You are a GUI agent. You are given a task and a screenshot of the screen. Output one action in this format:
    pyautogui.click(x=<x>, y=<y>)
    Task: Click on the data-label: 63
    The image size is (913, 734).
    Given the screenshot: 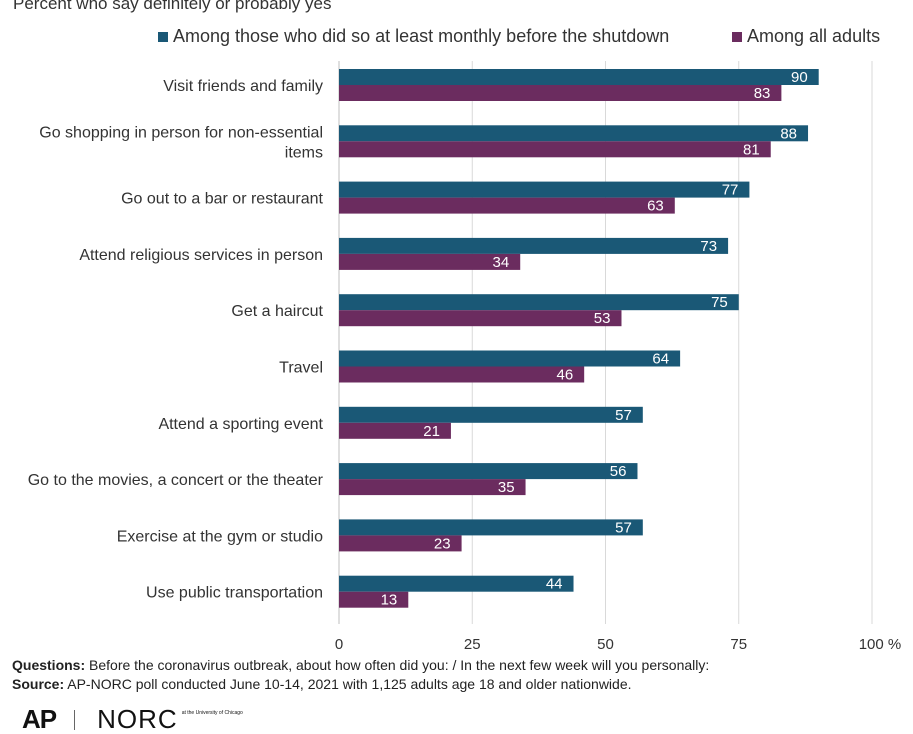 What is the action you would take?
    pyautogui.click(x=655, y=206)
    